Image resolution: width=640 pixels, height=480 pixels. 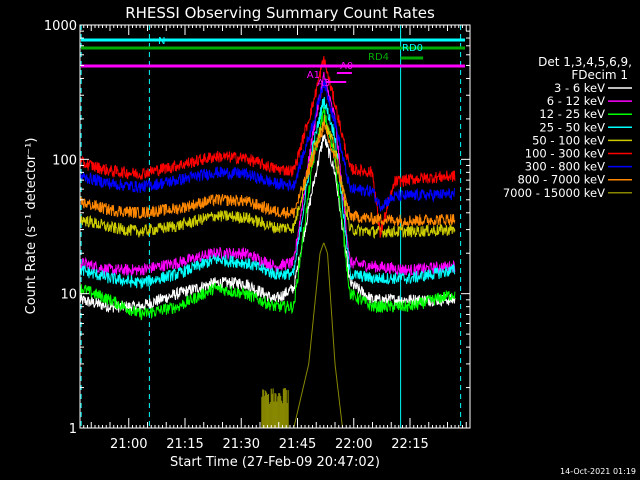 I want to click on legend-label-3: 25 - 50 keV, so click(x=572, y=127).